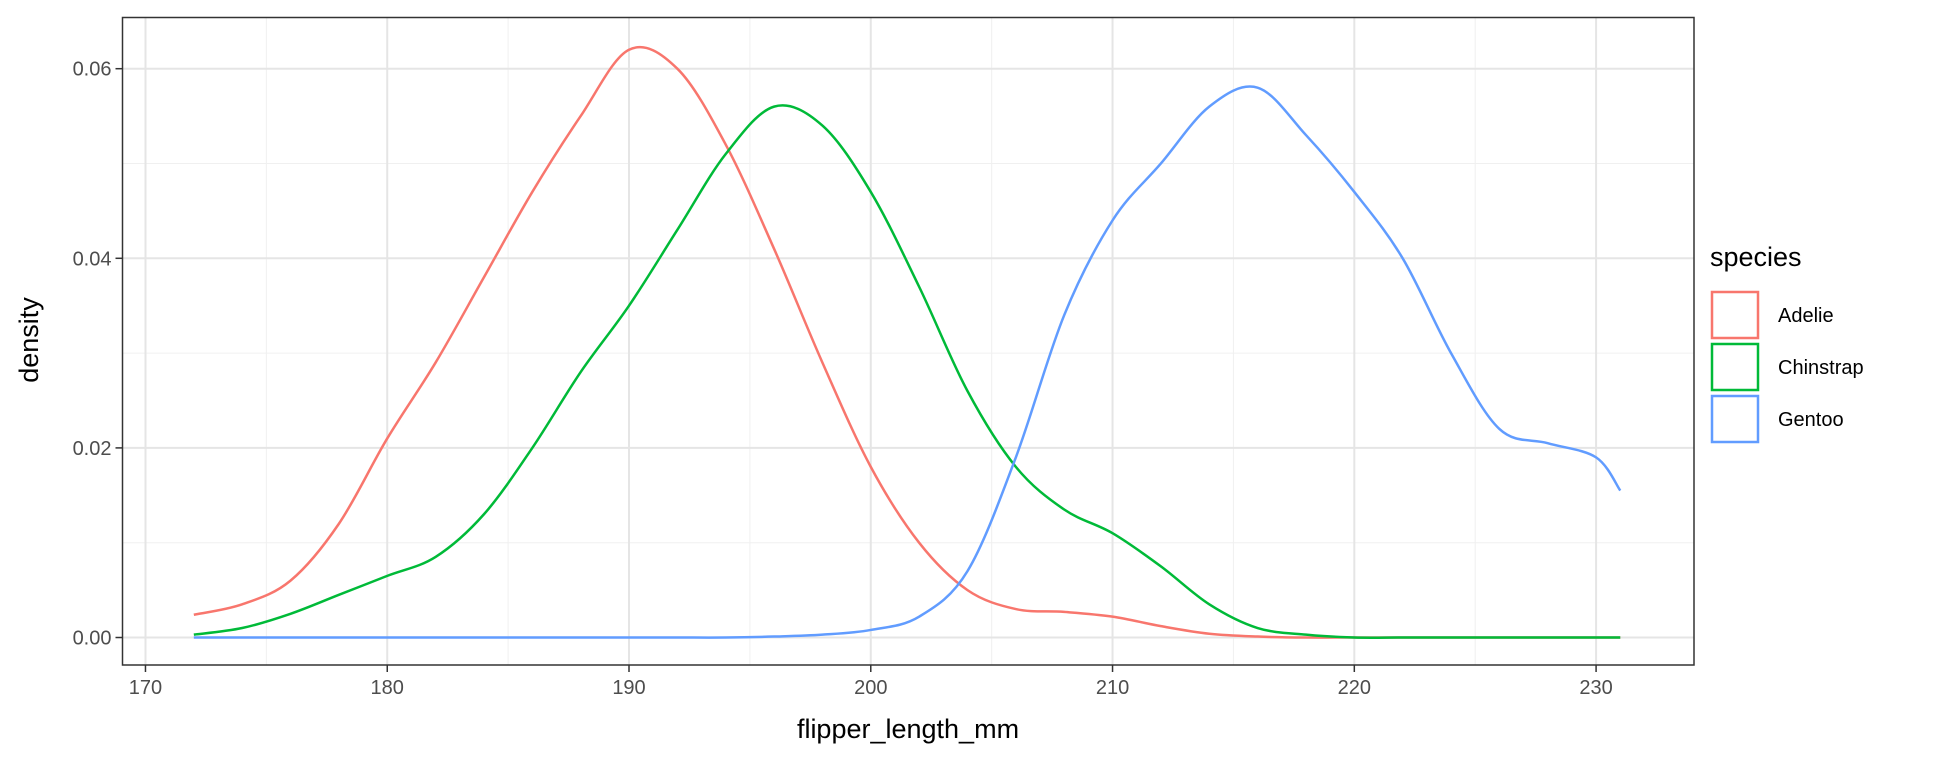  I want to click on x-tick-label: 170, so click(145, 688).